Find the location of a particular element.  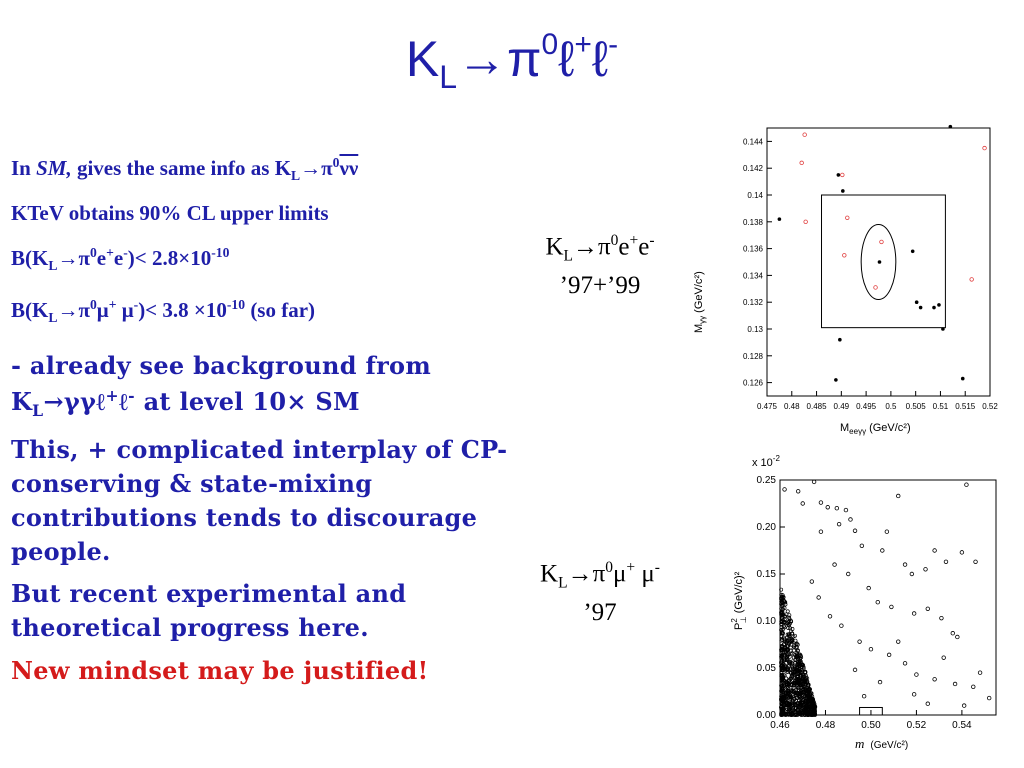

signal-box is located at coordinates (883, 261).